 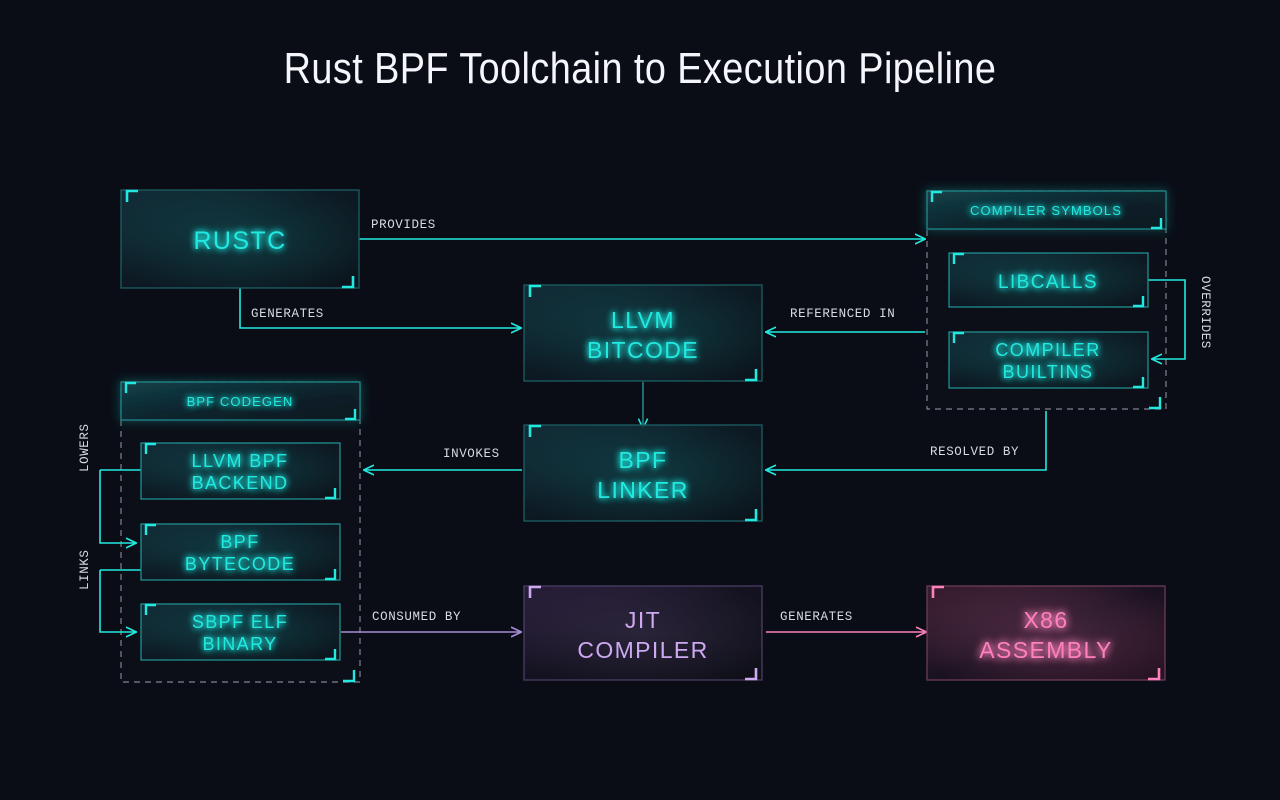 I want to click on edge-consumed-by-label: CONSUMED BY, so click(x=416, y=617).